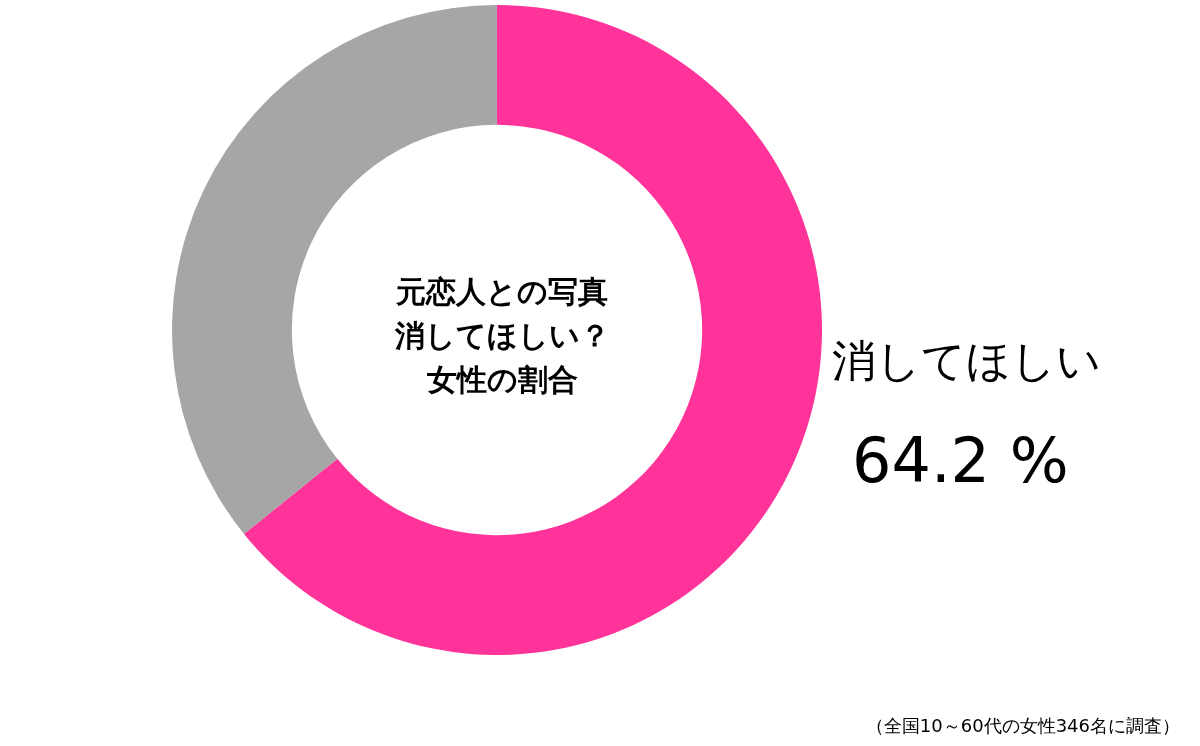 This screenshot has height=746, width=1200. What do you see at coordinates (966, 360) in the screenshot?
I see `slice-label: 消してほしい` at bounding box center [966, 360].